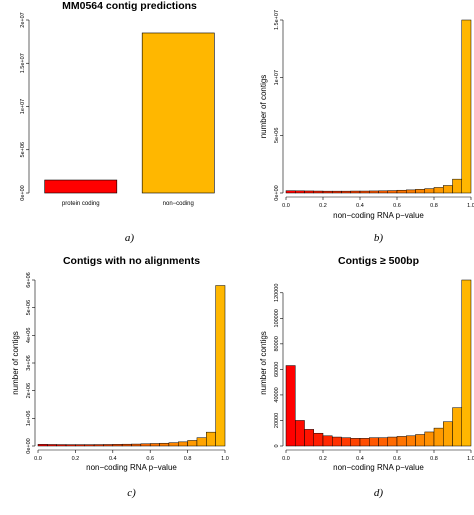  What do you see at coordinates (379, 493) in the screenshot?
I see `panel-label: d)` at bounding box center [379, 493].